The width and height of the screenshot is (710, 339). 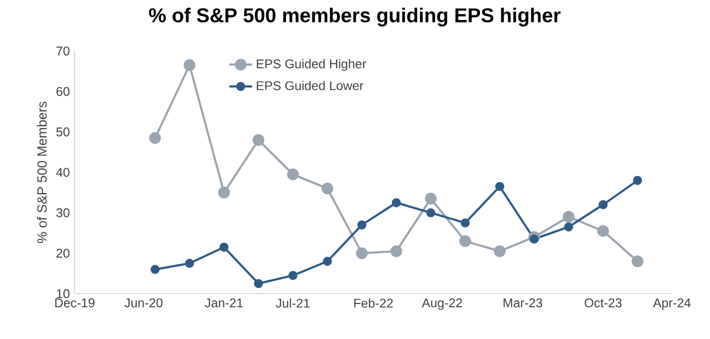 What do you see at coordinates (63, 51) in the screenshot?
I see `y-tick-label: 70` at bounding box center [63, 51].